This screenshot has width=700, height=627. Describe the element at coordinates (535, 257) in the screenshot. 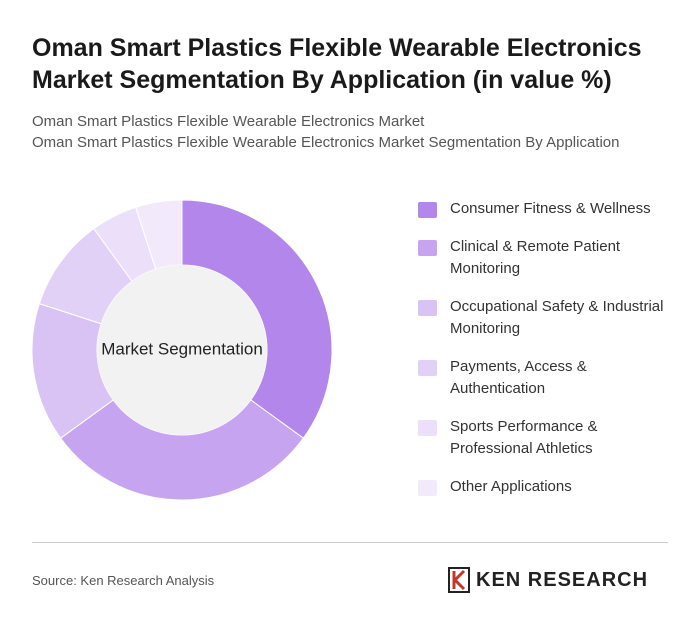

I see `legend-label: Clinical & Remote Patient Monitoring` at that location.